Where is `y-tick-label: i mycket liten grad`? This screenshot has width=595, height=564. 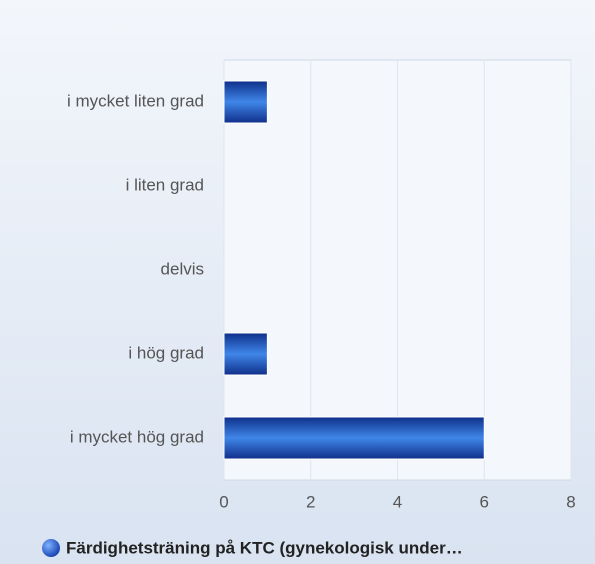
y-tick-label: i mycket liten grad is located at coordinates (135, 100).